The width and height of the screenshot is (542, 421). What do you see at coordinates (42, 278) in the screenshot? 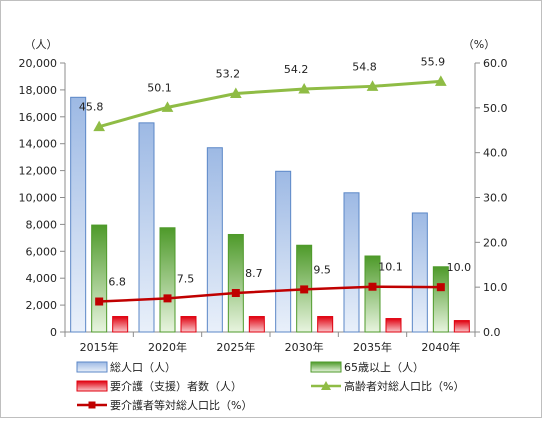
I see `y-left-tick-label: 4,000` at bounding box center [42, 278].